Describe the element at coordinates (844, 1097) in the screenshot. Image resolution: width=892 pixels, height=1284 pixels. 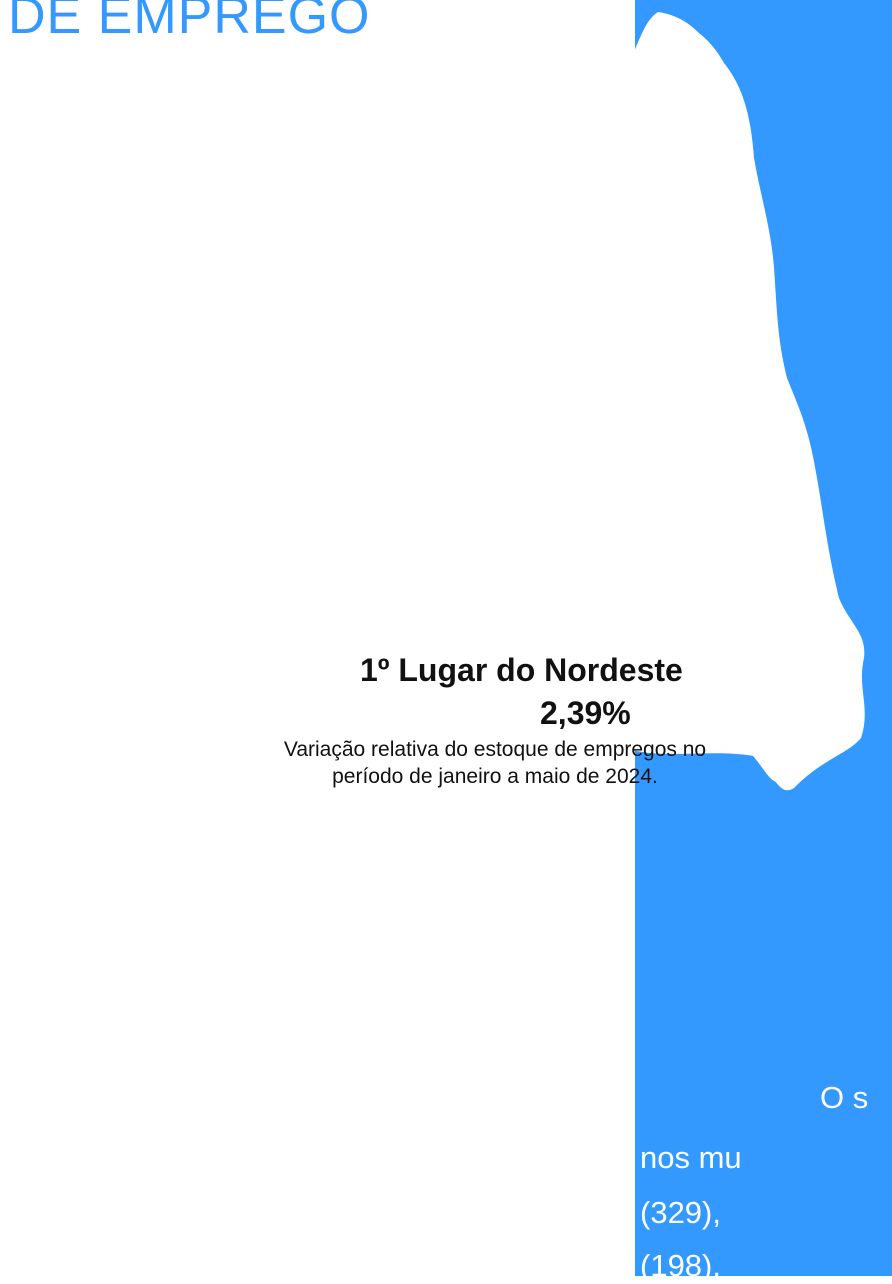
I see `side-text: O s` at that location.